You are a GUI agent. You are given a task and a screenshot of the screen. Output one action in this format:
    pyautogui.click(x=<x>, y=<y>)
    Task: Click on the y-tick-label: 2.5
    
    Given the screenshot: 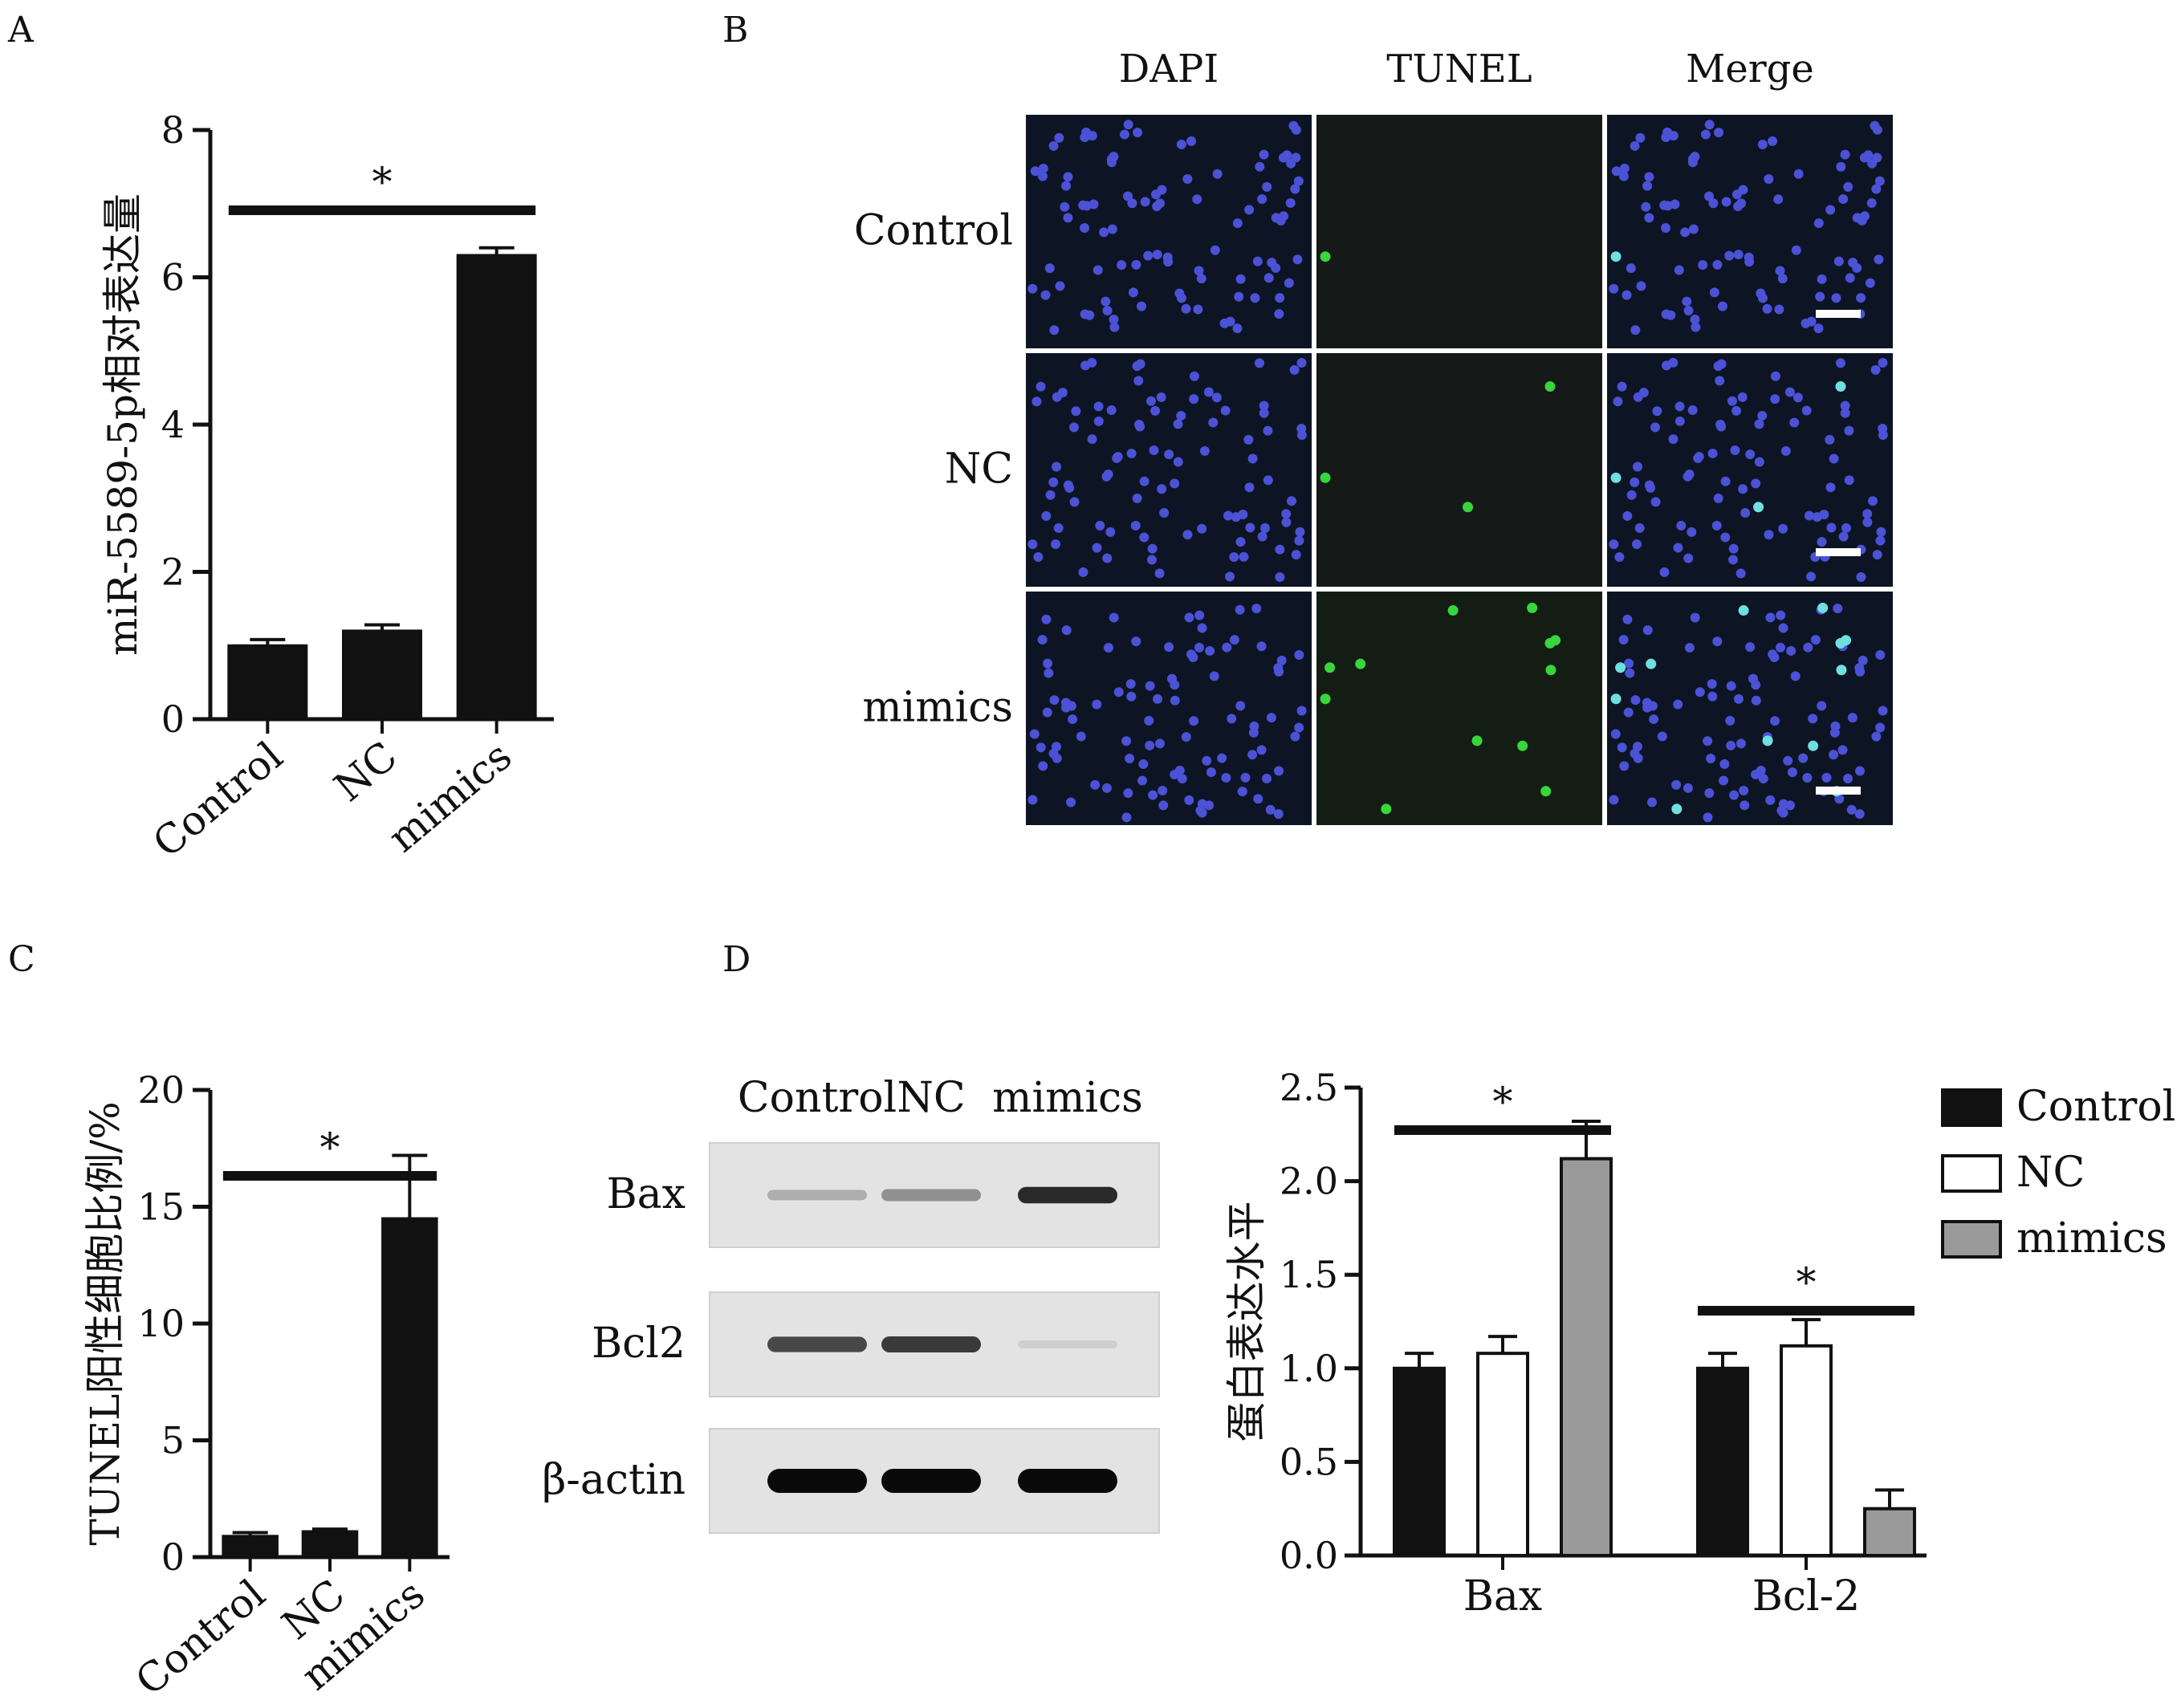 What is the action you would take?
    pyautogui.click(x=1309, y=1088)
    